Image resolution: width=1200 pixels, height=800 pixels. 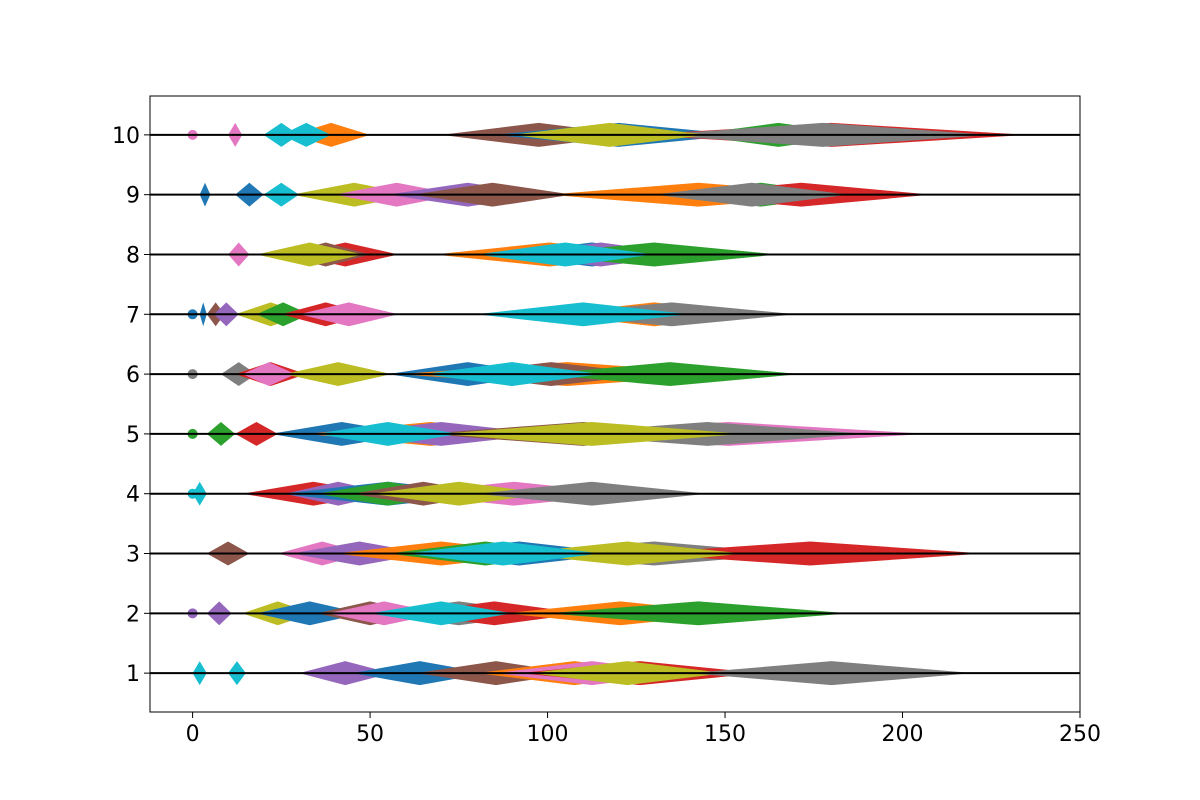 What do you see at coordinates (133, 435) in the screenshot?
I see `y-tick-label-5: 5` at bounding box center [133, 435].